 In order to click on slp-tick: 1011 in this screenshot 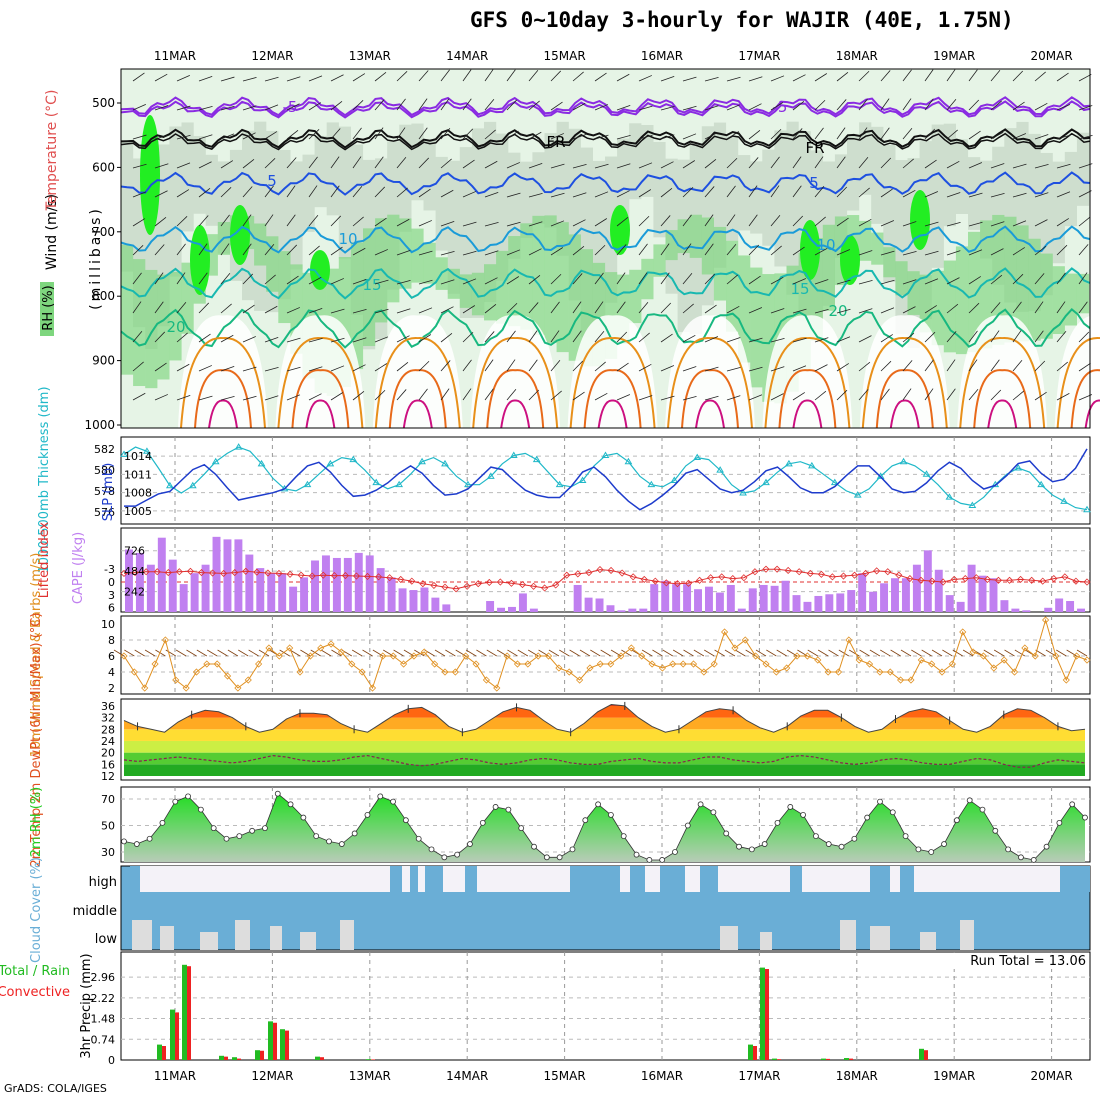, I will do `click(138, 474)`.